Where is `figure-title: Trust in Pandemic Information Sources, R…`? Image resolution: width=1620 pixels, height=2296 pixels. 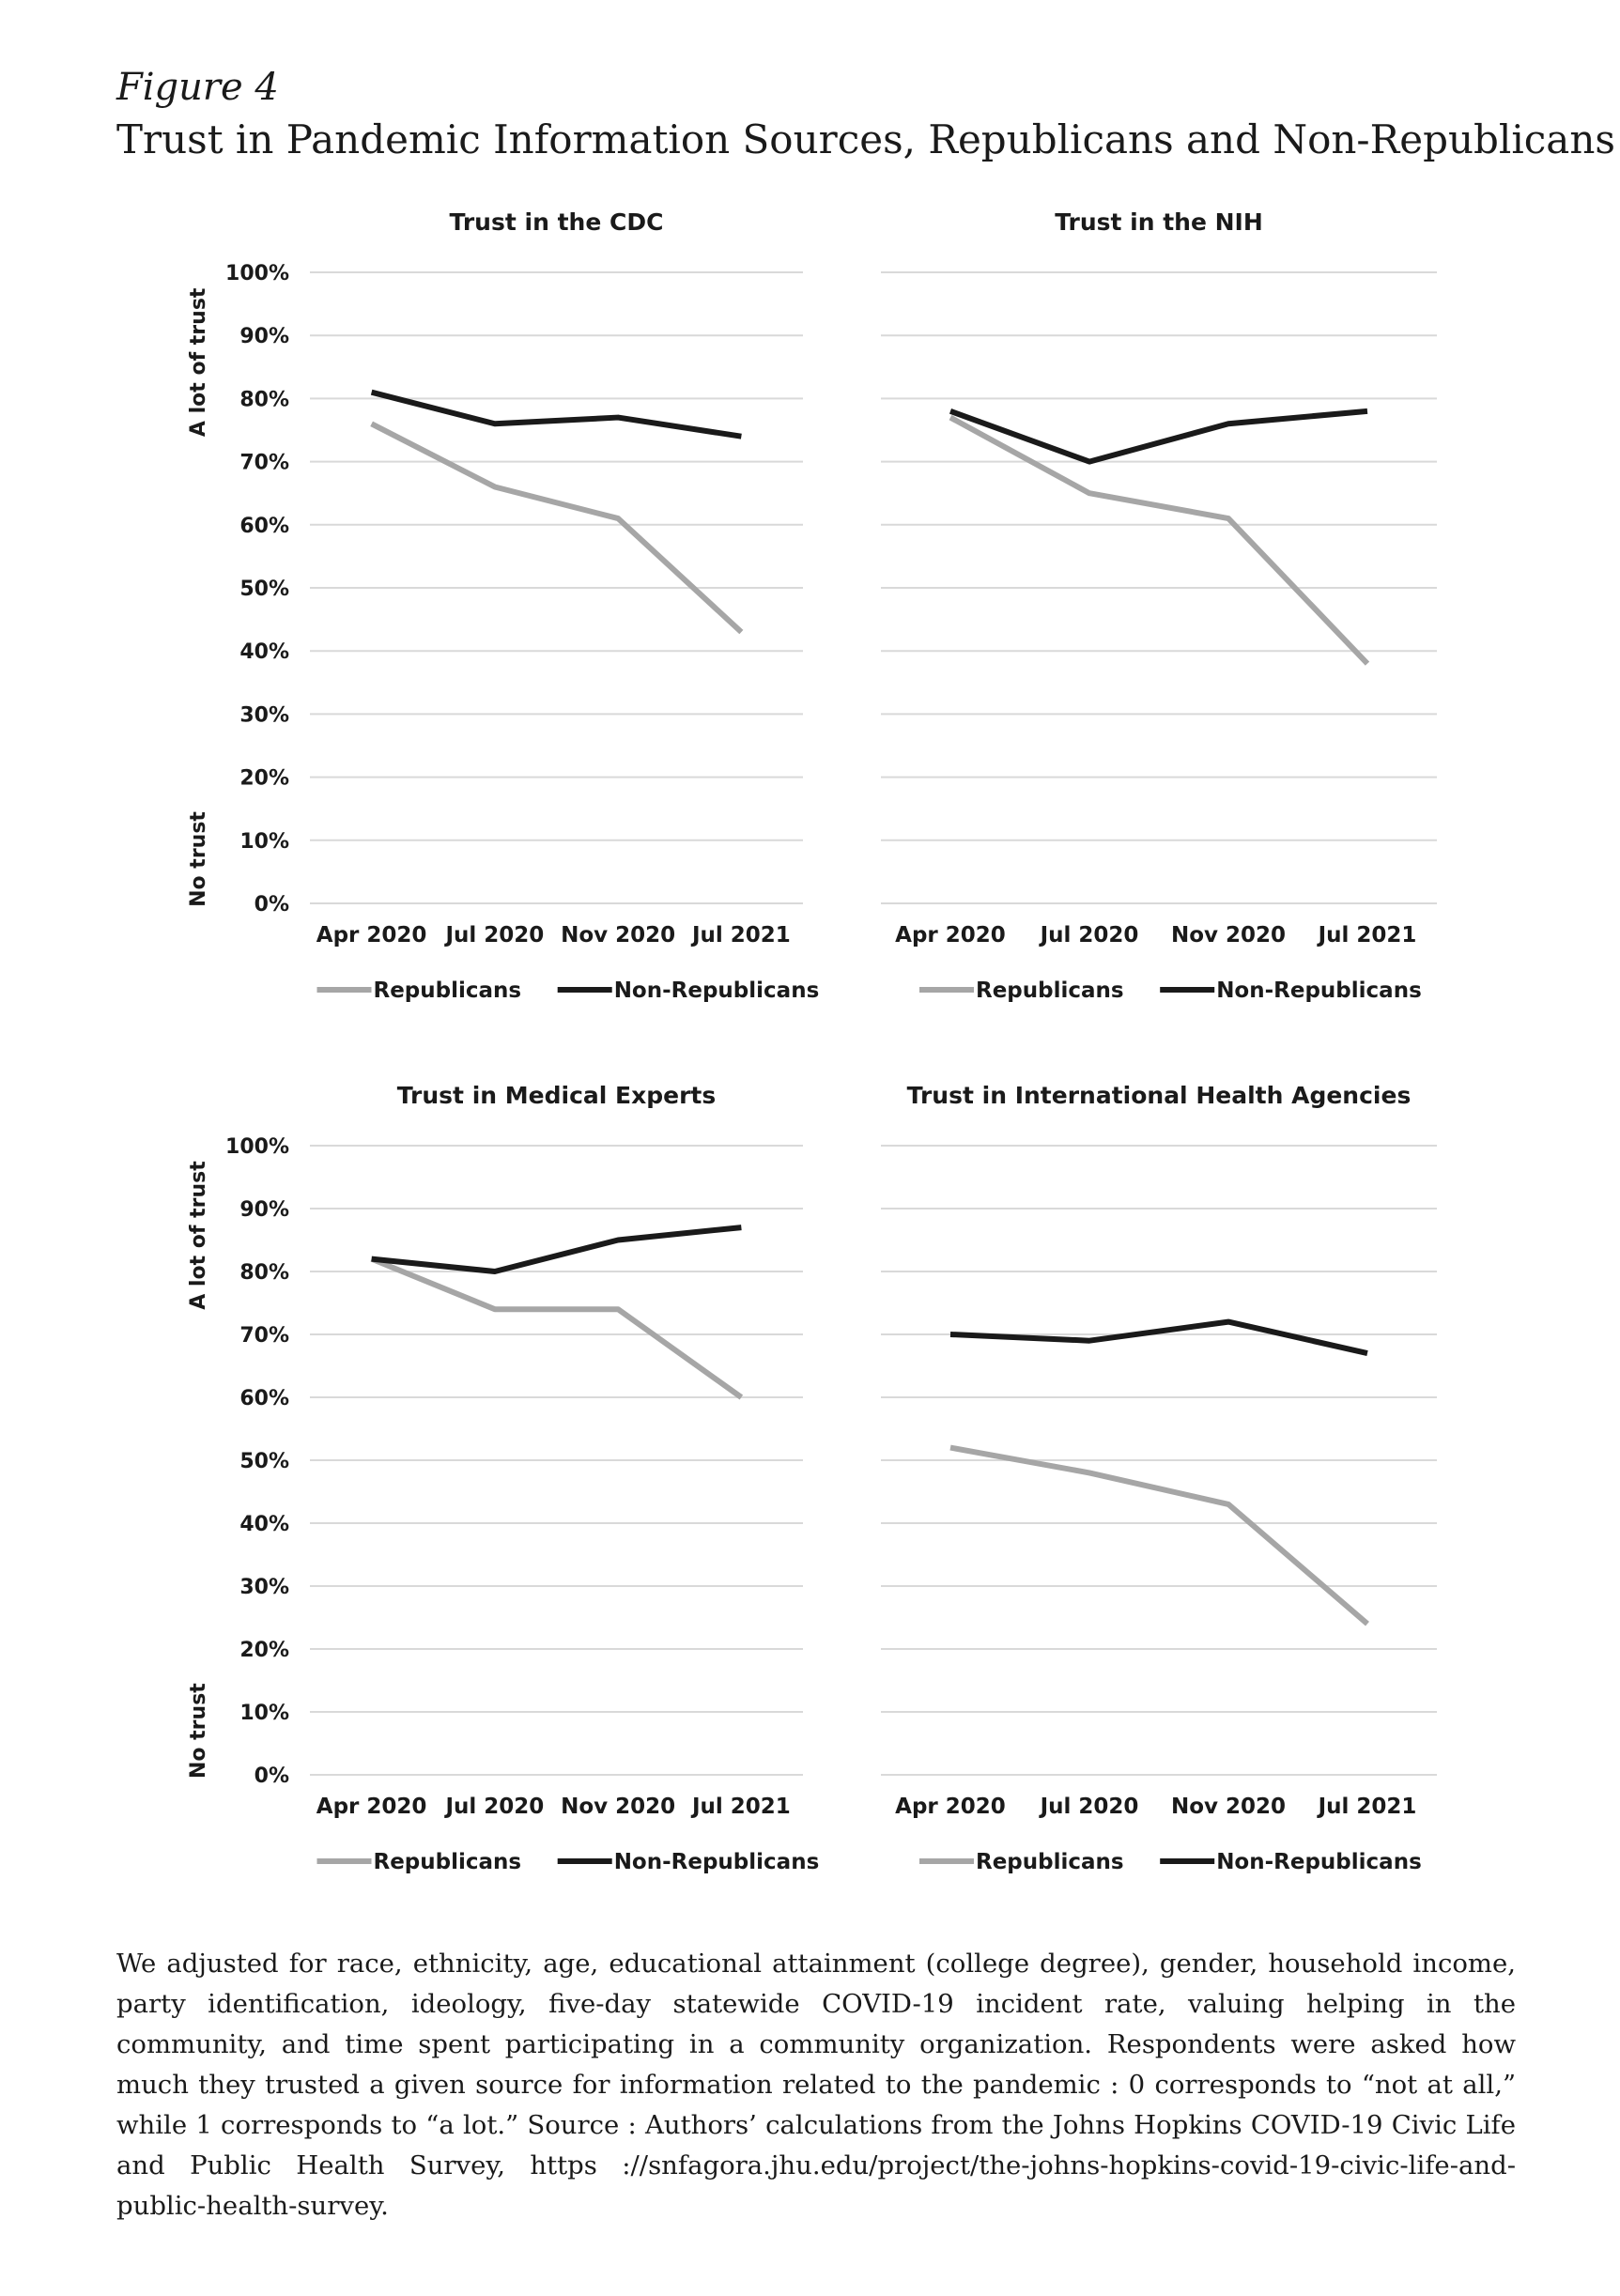 figure-title: Trust in Pandemic Information Sources, R… is located at coordinates (866, 139).